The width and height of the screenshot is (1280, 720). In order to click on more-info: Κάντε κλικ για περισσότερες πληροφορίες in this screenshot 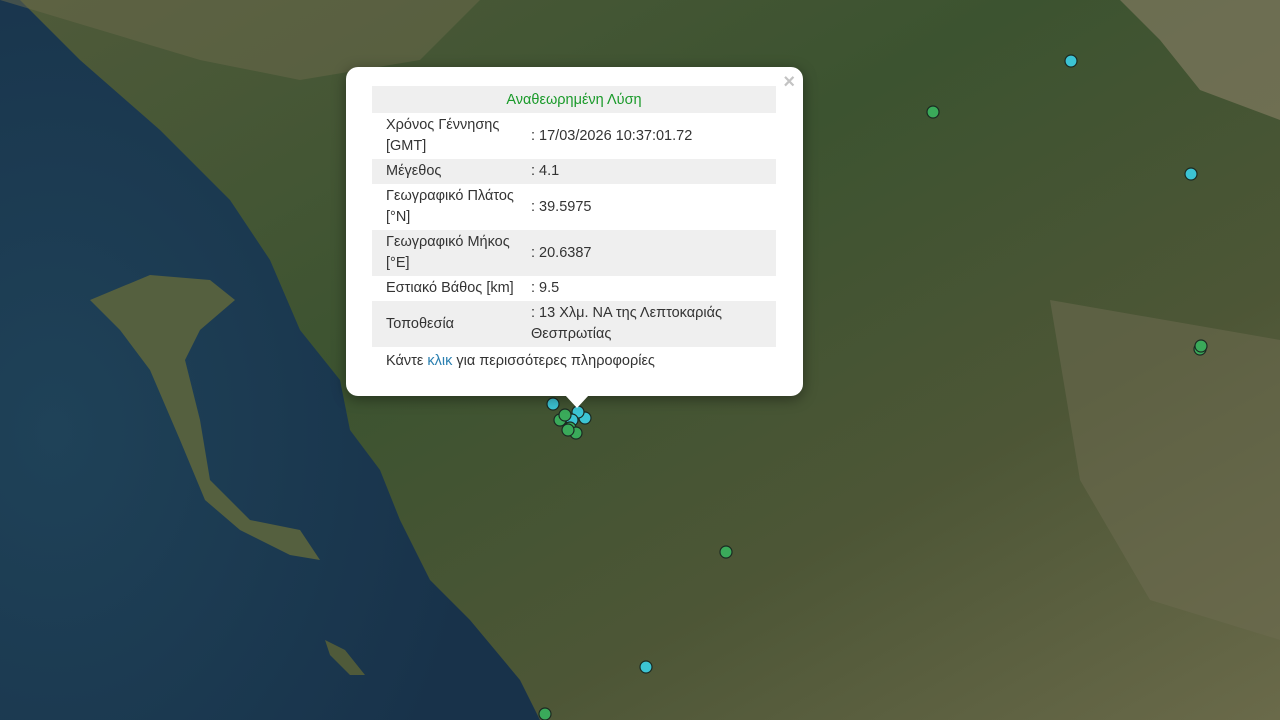, I will do `click(574, 360)`.